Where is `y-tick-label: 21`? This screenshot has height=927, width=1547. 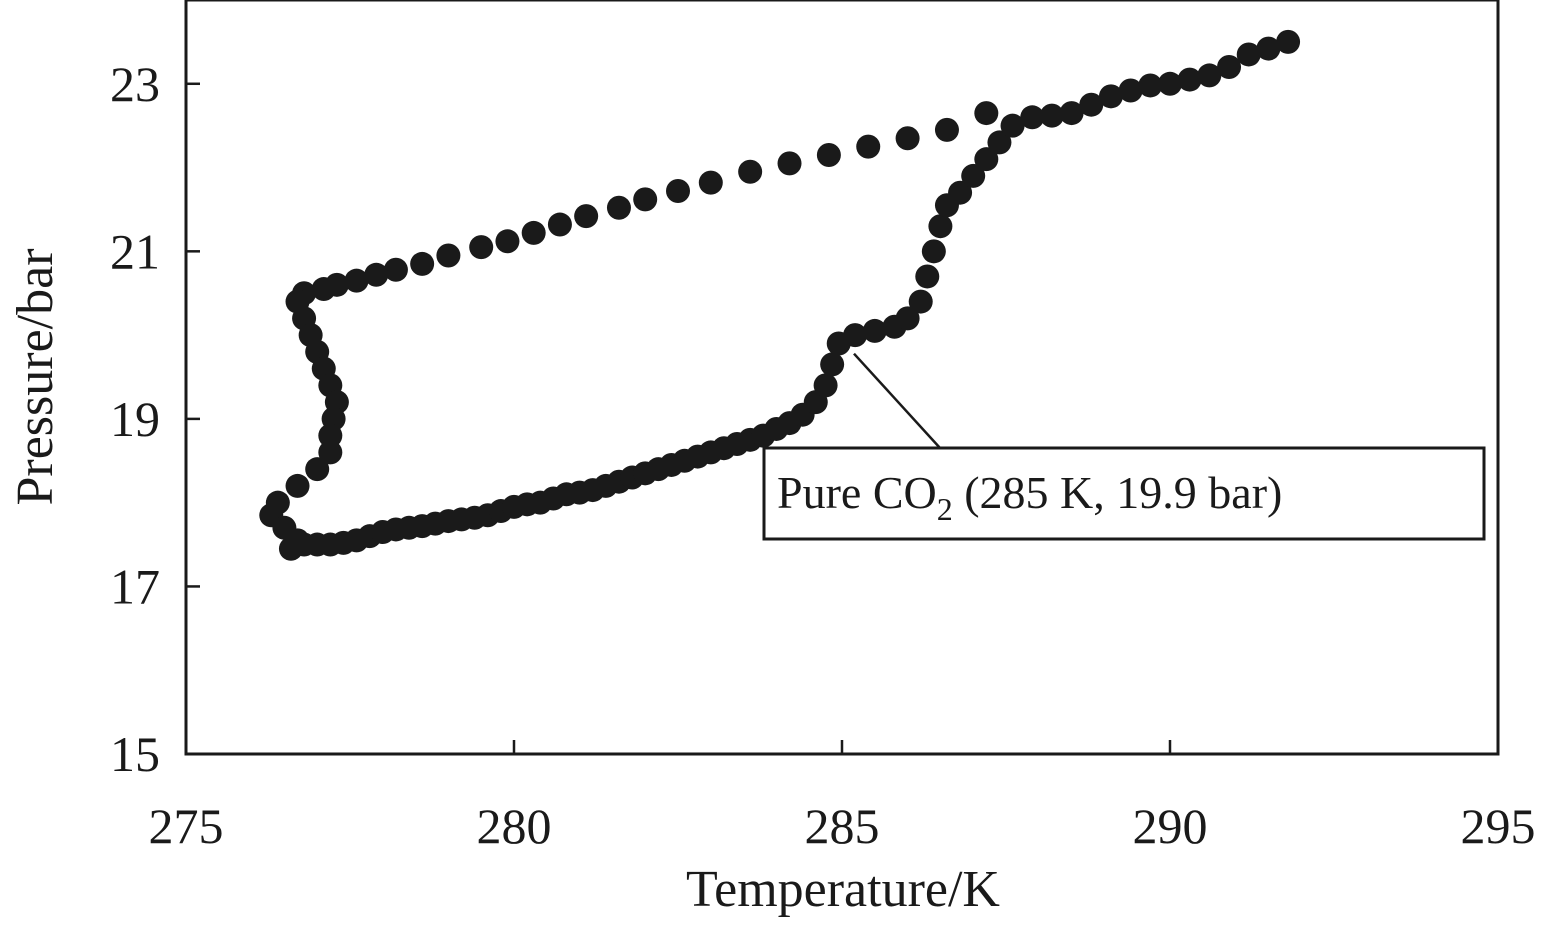
y-tick-label: 21 is located at coordinates (135, 251).